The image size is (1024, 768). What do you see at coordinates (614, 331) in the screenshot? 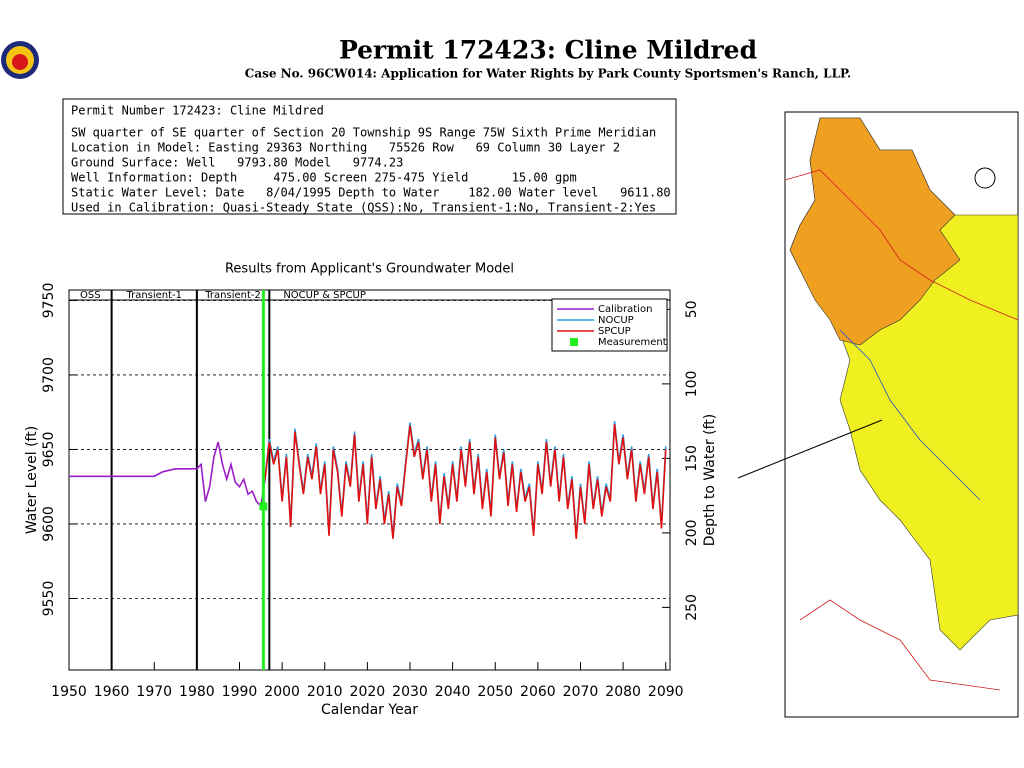
I see `legend-label: SPCUP` at bounding box center [614, 331].